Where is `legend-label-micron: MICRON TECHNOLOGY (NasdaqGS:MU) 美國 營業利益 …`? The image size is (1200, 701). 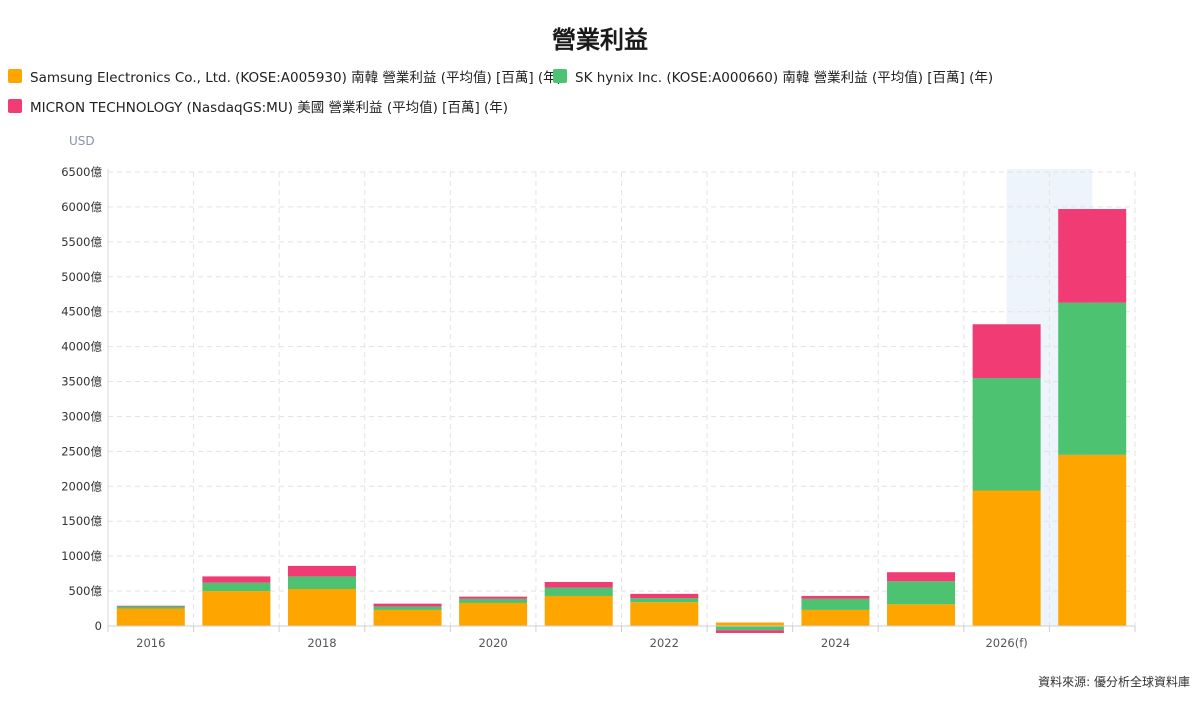 legend-label-micron: MICRON TECHNOLOGY (NasdaqGS:MU) 美國 營業利益 … is located at coordinates (269, 108).